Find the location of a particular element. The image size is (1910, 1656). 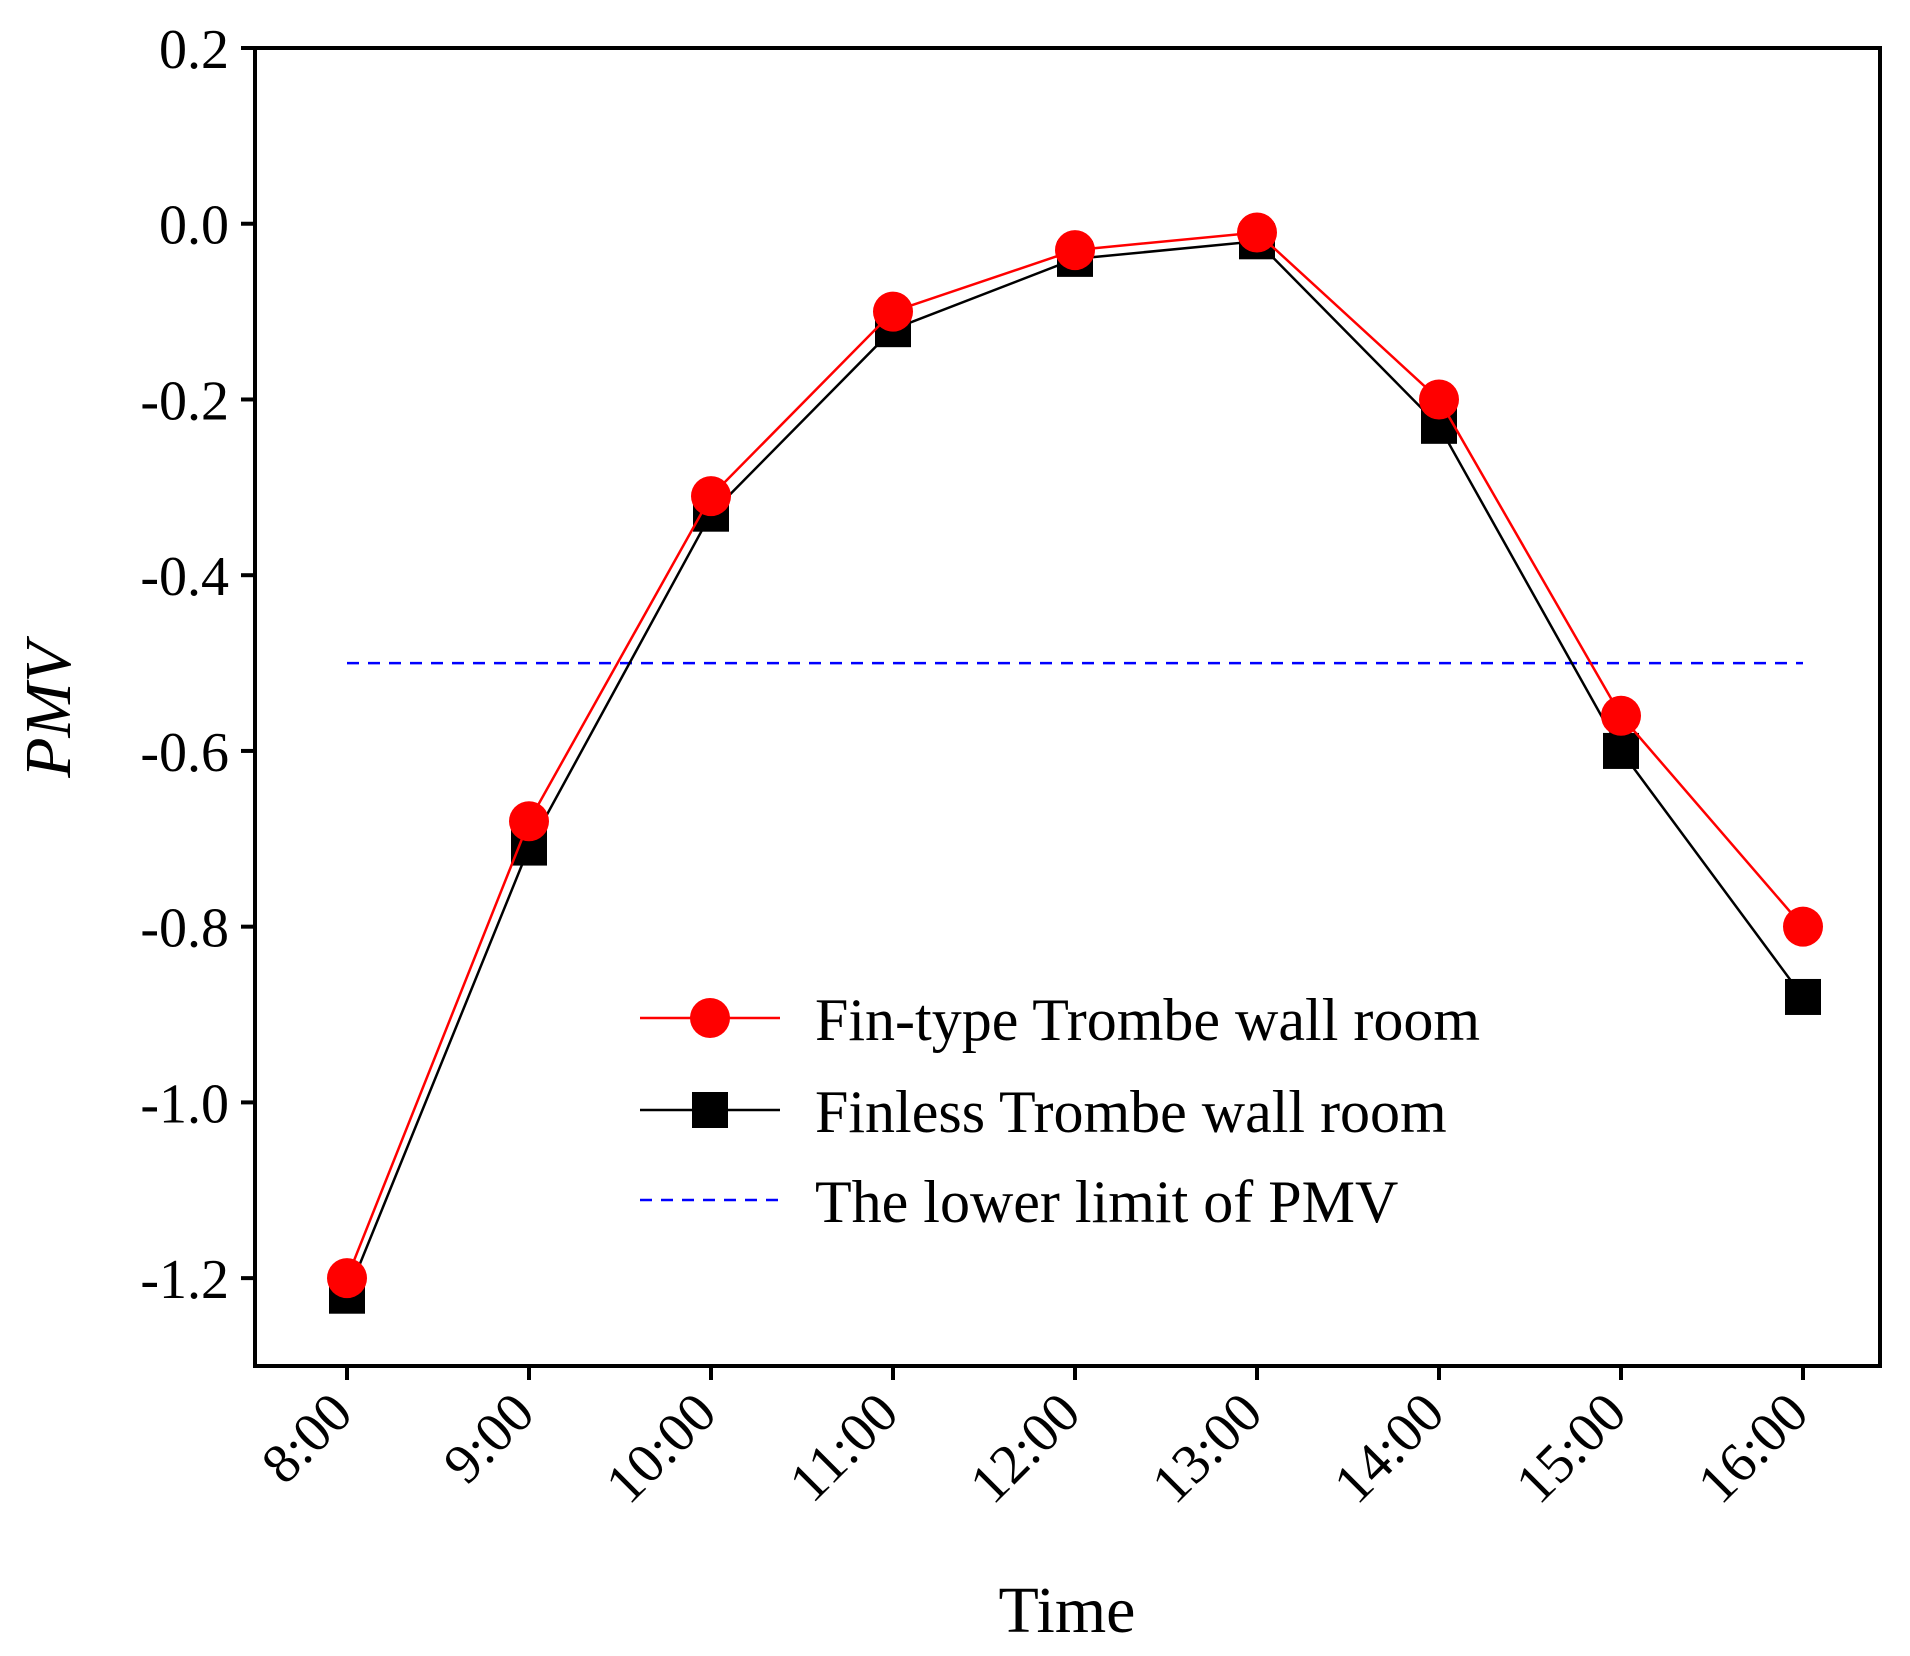

y-tick-label: 0.0 is located at coordinates (194, 226).